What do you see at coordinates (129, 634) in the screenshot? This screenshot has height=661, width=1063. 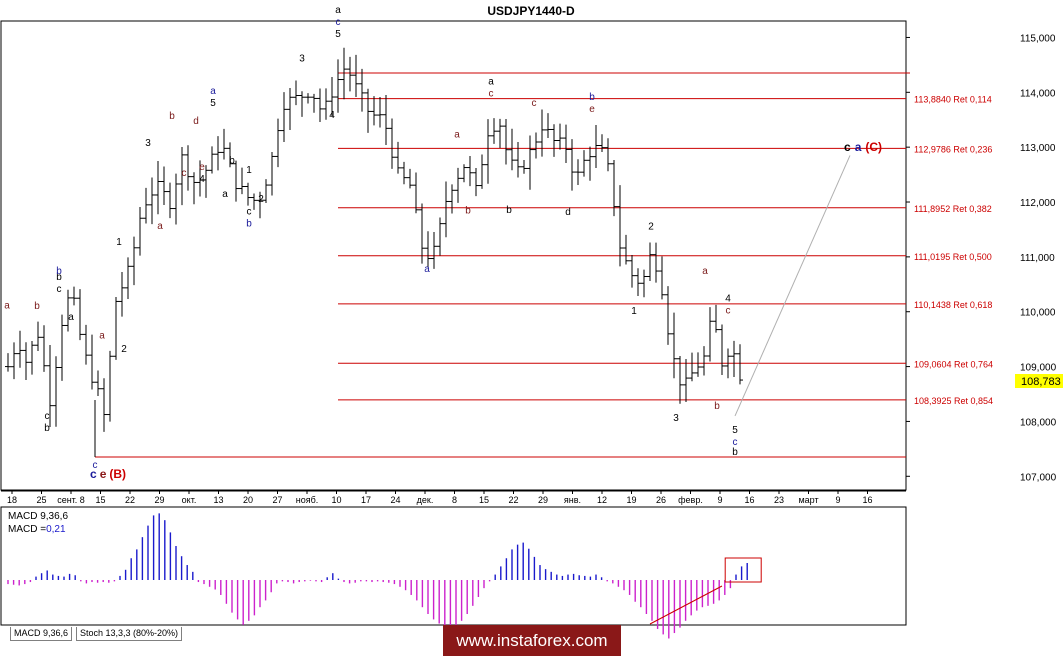 I see `tab-stochastic: Stoch 13,3,3 (80%-20%)` at bounding box center [129, 634].